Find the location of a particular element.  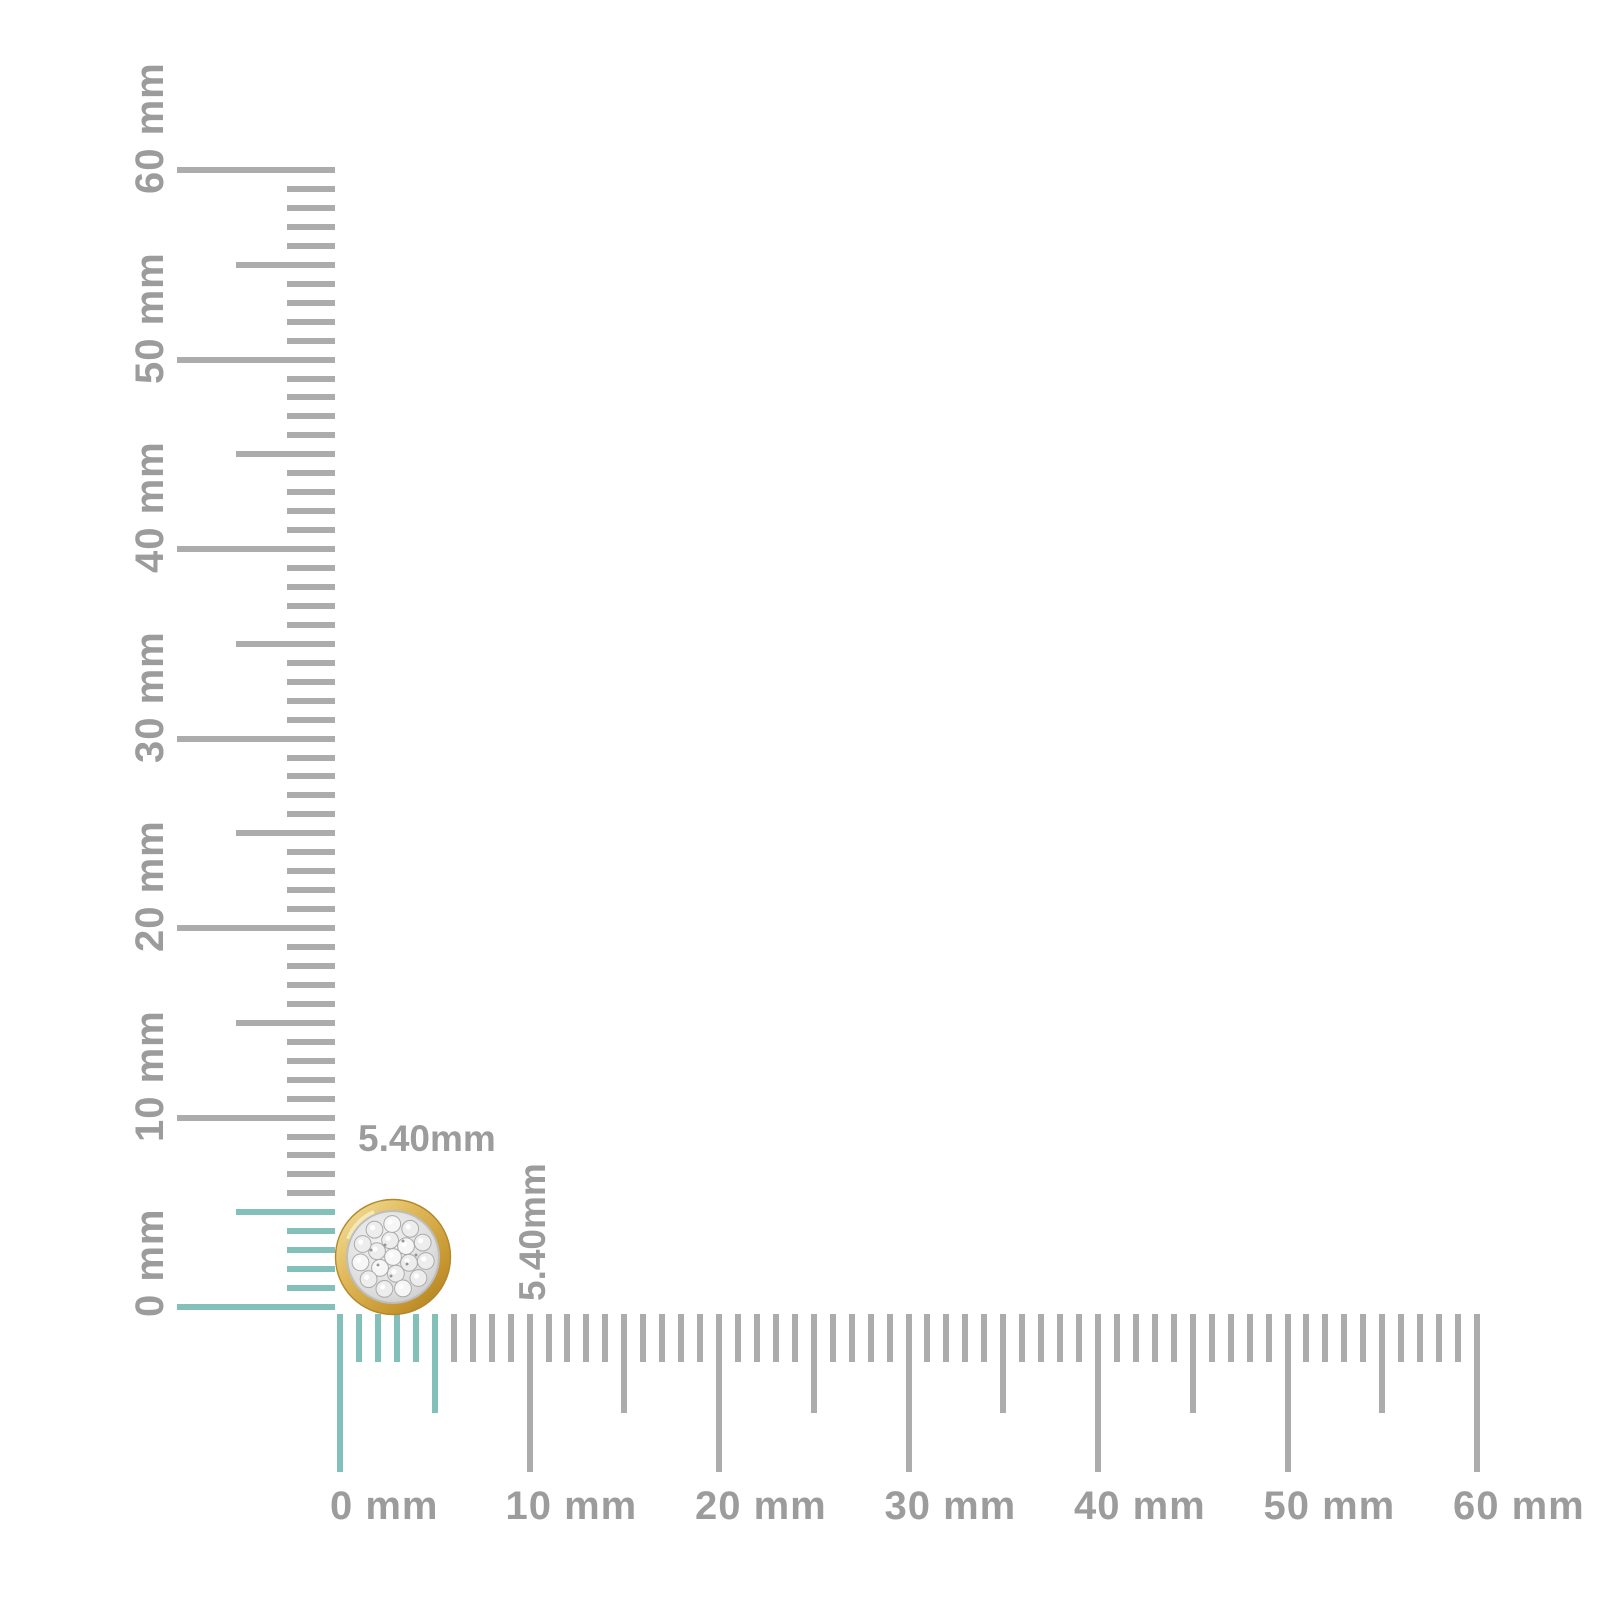

v-ruler-tick-23mm is located at coordinates (311, 871).